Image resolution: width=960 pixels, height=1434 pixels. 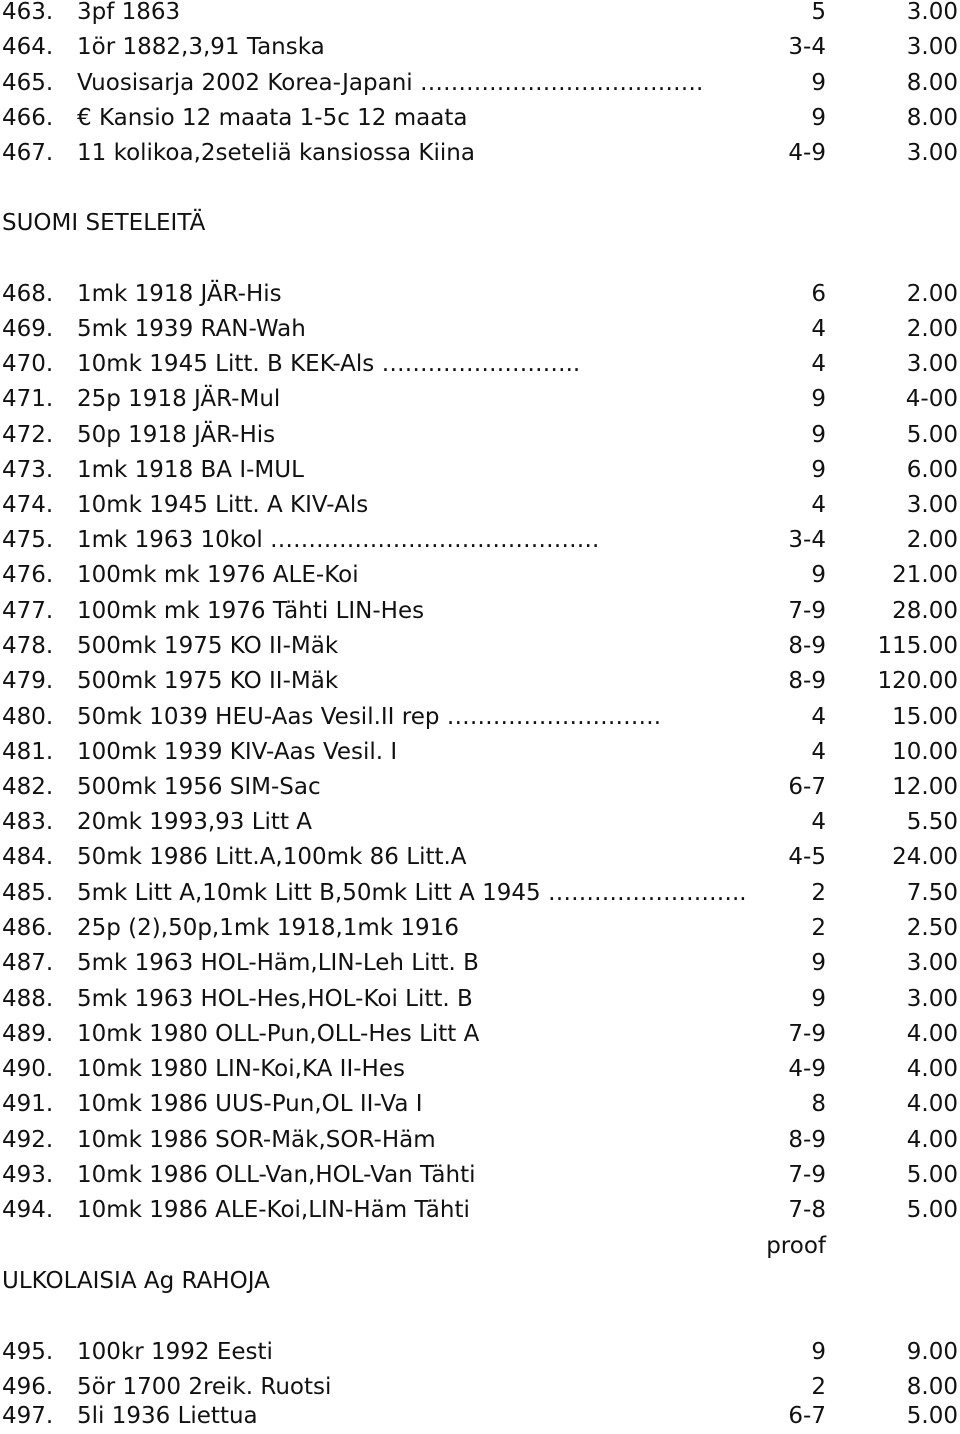 I want to click on item-description: 10mk 1980 OLL-Pun,OLL-Hes Litt A, so click(x=278, y=1034).